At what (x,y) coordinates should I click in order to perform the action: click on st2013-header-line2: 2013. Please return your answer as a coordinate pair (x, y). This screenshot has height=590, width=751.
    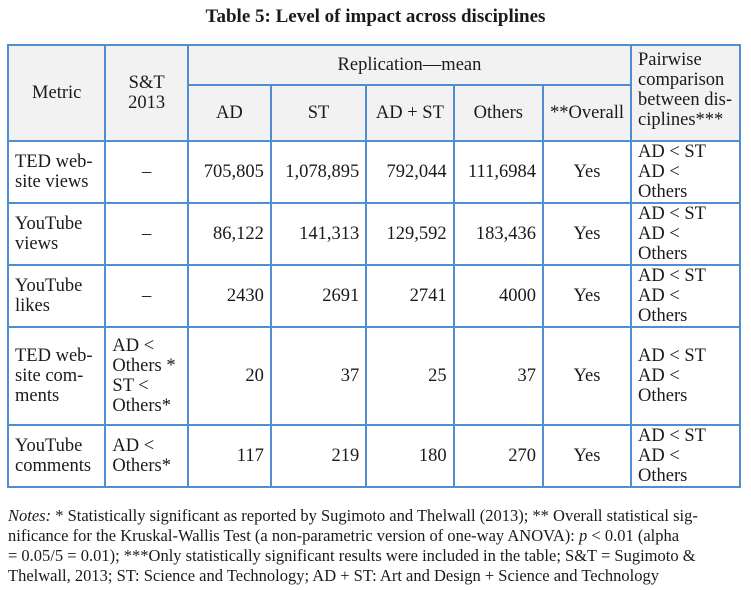
    Looking at the image, I should click on (147, 103).